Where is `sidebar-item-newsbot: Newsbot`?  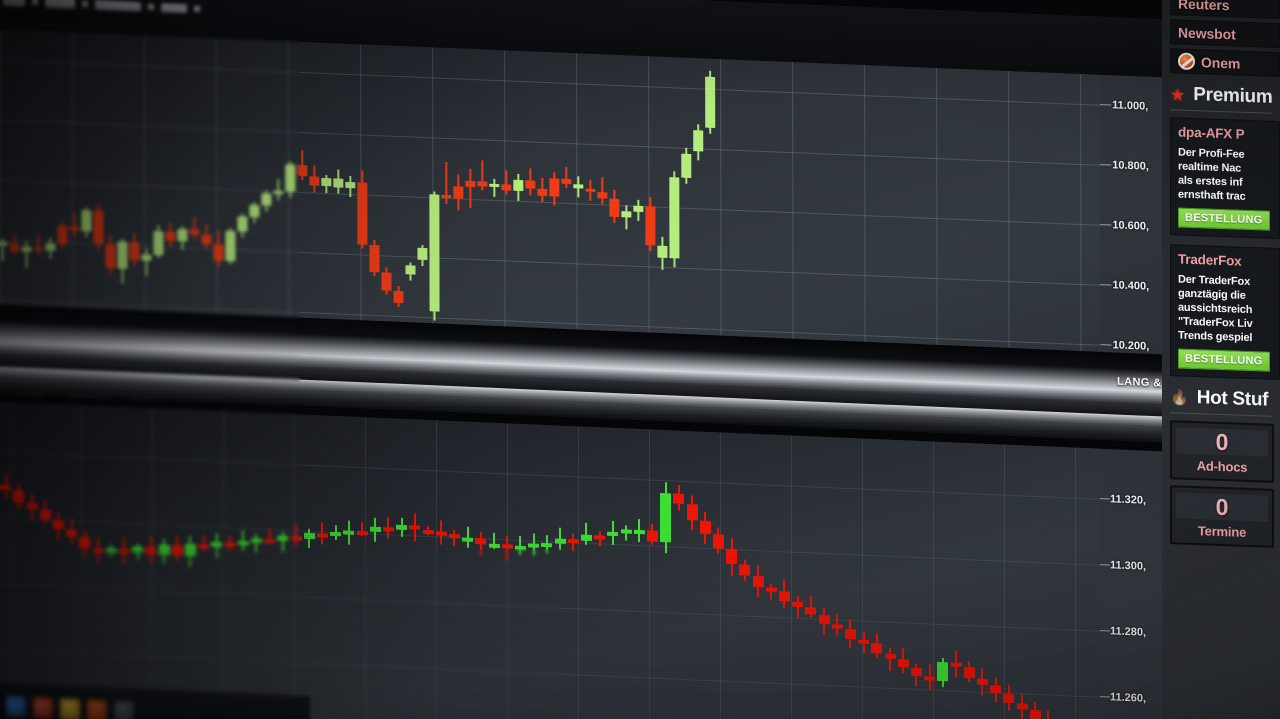
sidebar-item-newsbot: Newsbot is located at coordinates (1225, 34).